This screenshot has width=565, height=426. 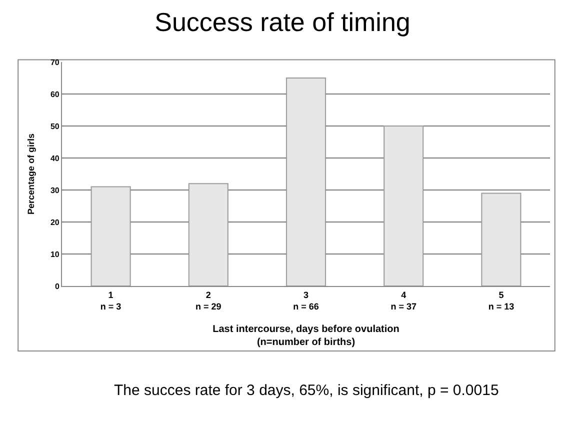 I want to click on y-tick-label: 50, so click(x=55, y=126).